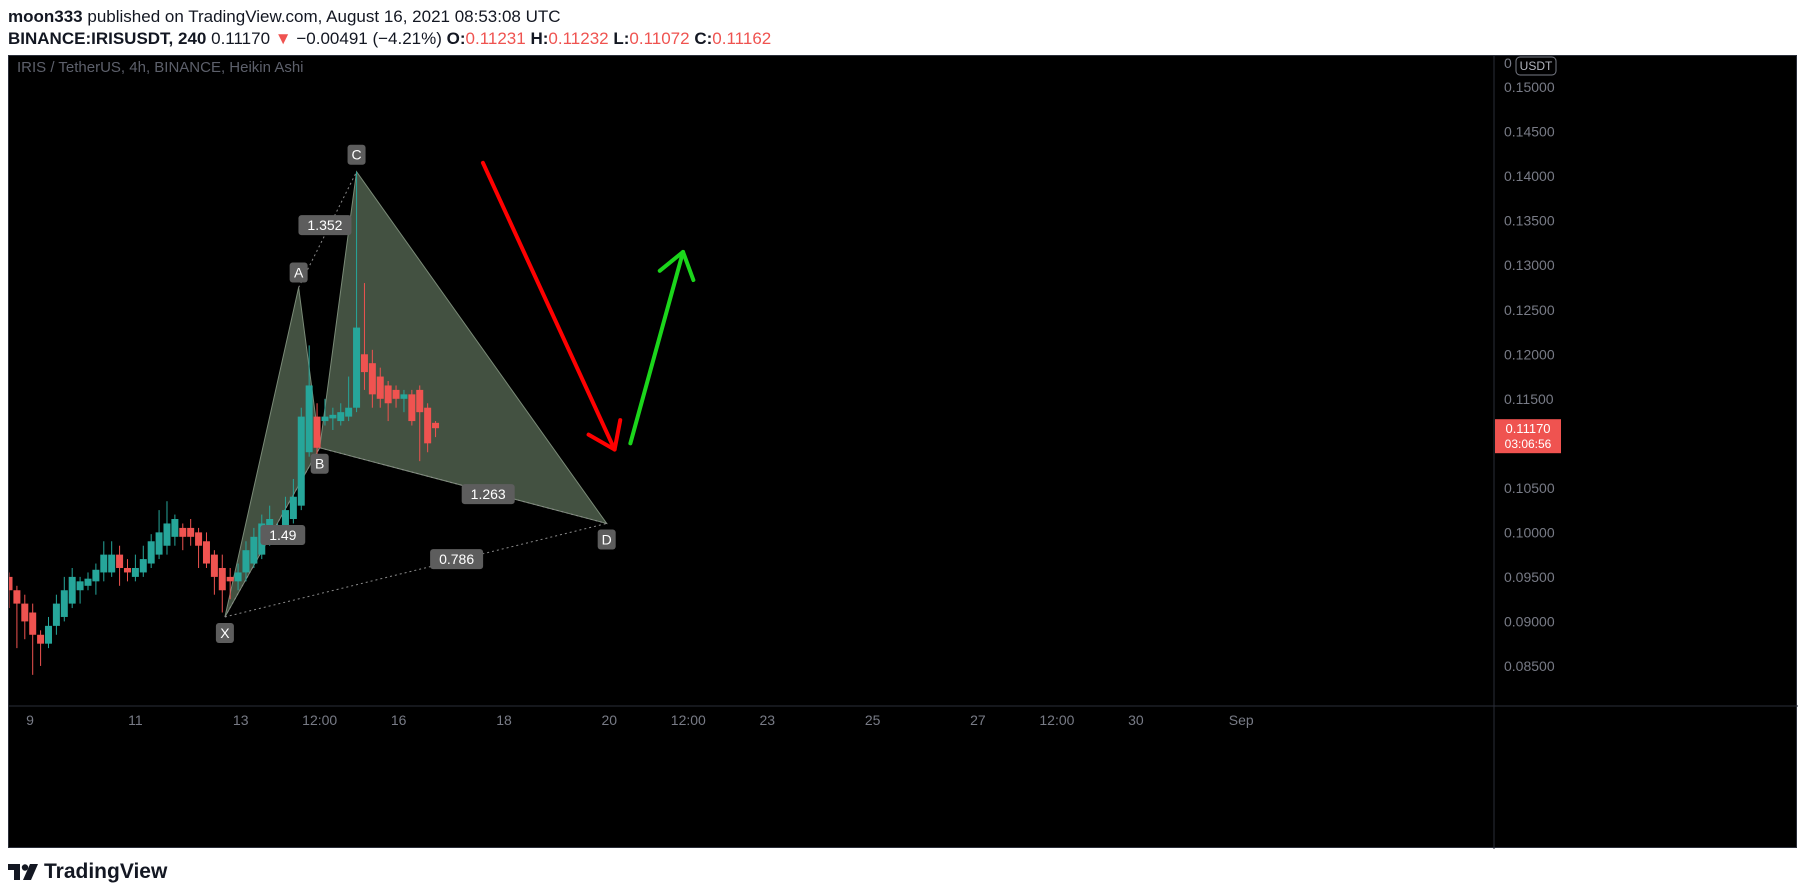  I want to click on pattern-point-d-box, so click(606, 539).